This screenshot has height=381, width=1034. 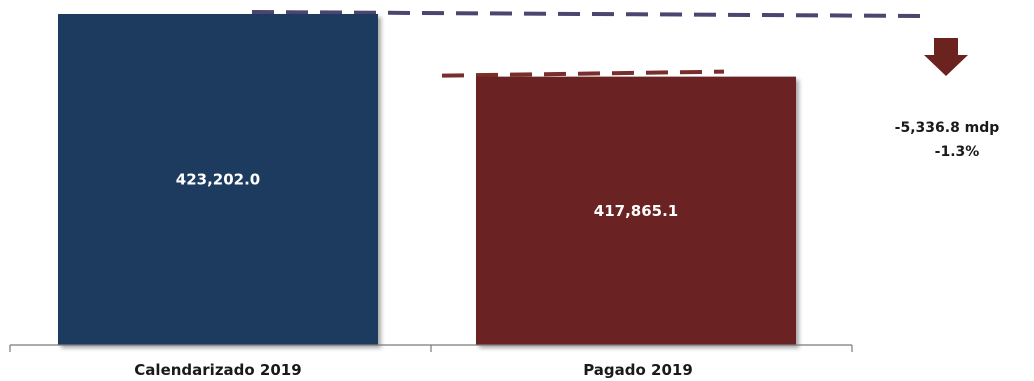 What do you see at coordinates (947, 128) in the screenshot?
I see `difference-label: -5,336.8 mdp` at bounding box center [947, 128].